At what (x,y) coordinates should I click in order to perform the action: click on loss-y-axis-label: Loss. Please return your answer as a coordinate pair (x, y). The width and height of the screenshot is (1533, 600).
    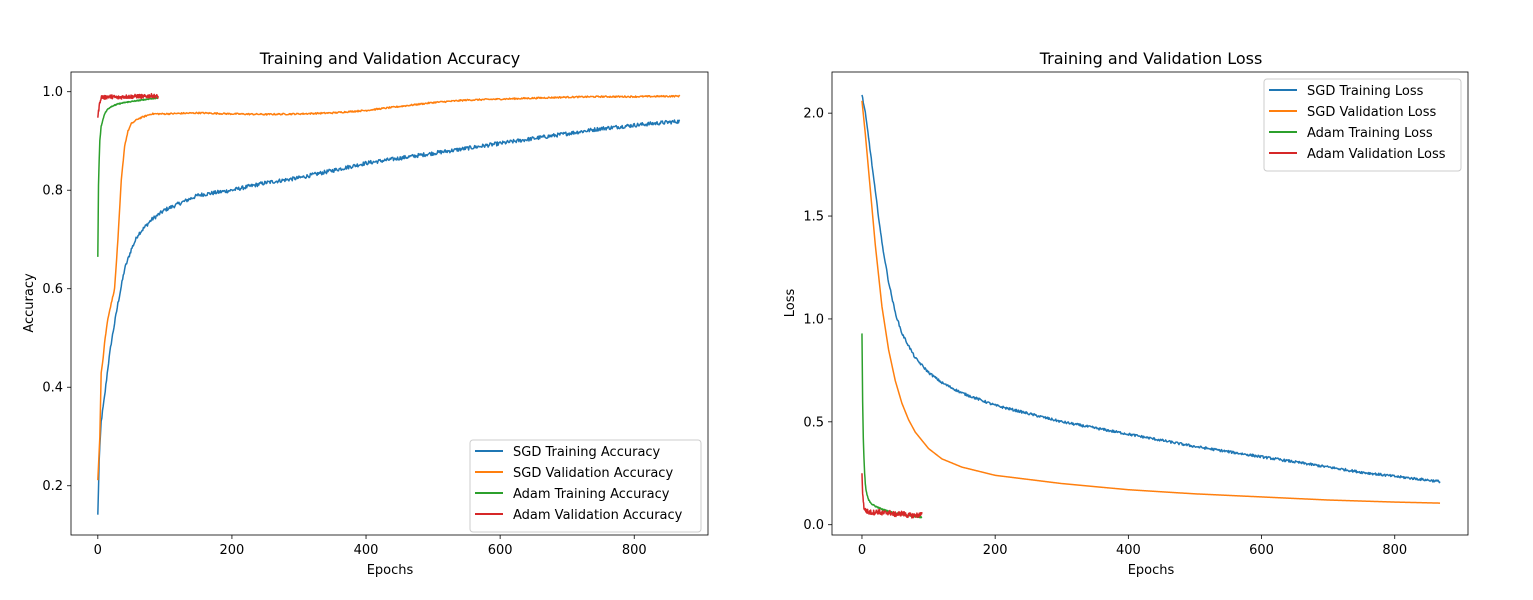
    Looking at the image, I should click on (790, 303).